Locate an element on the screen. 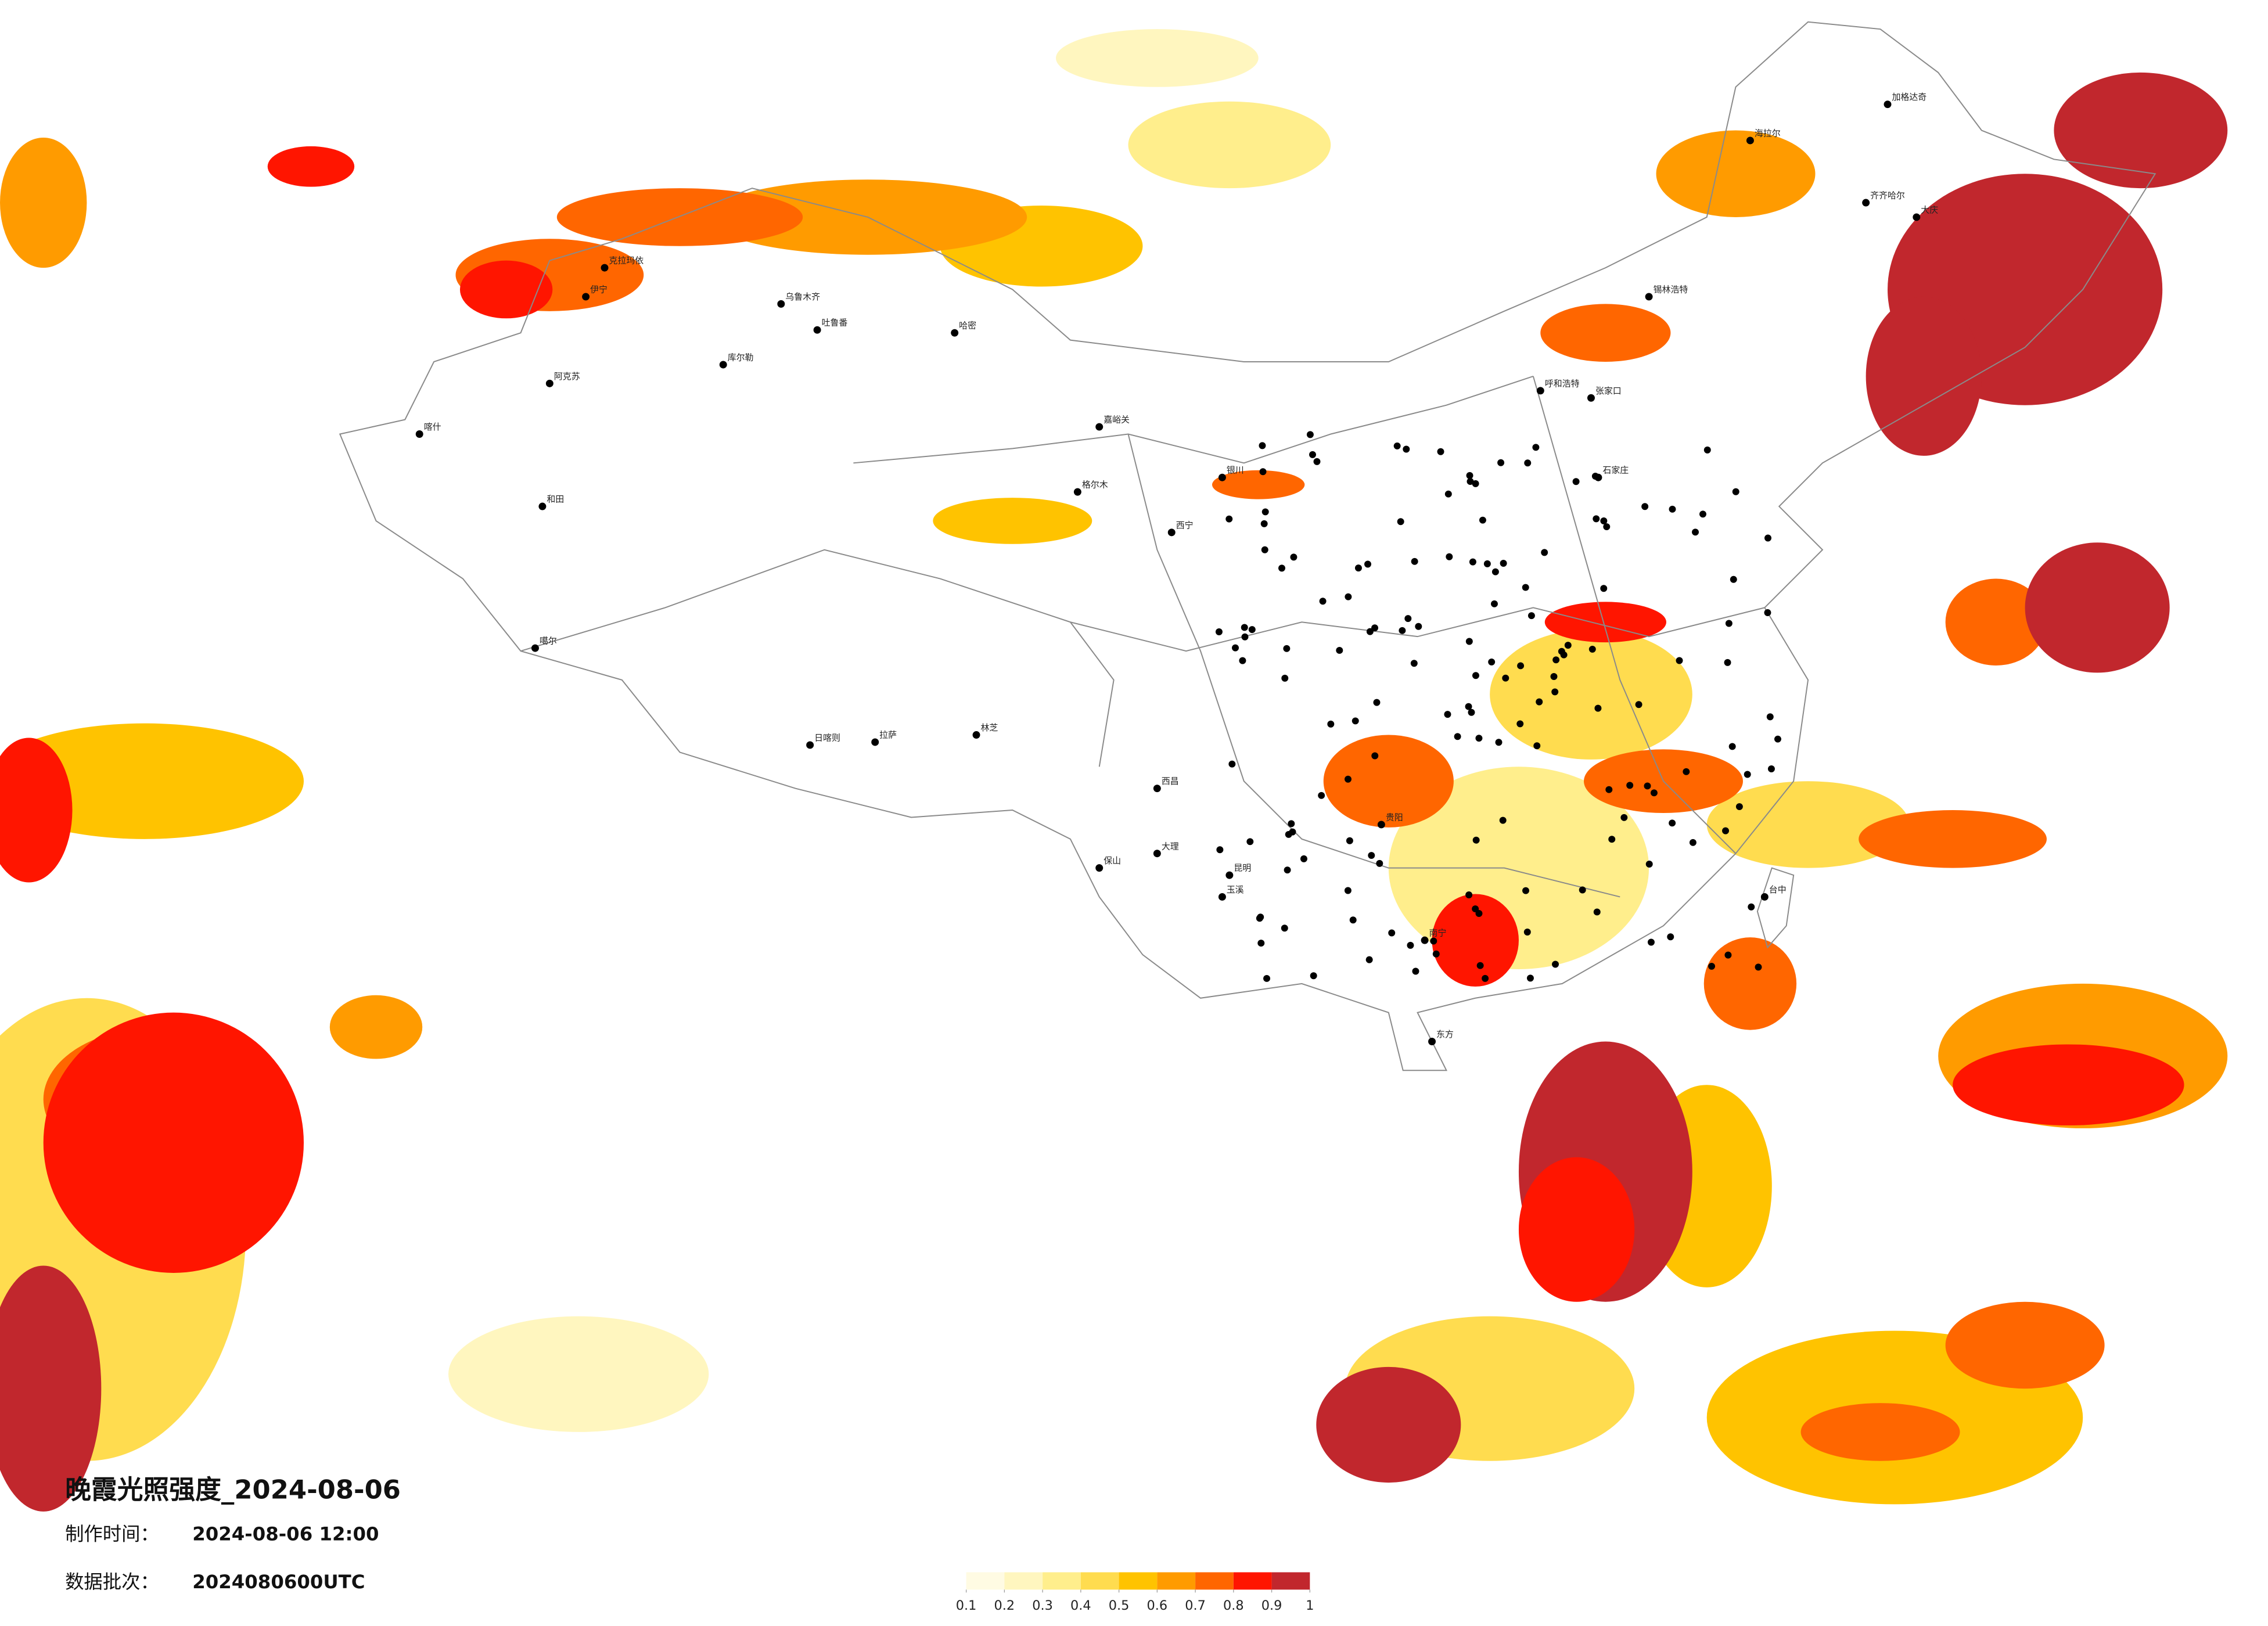 The width and height of the screenshot is (2268, 1626). city-label: 林芝 is located at coordinates (989, 728).